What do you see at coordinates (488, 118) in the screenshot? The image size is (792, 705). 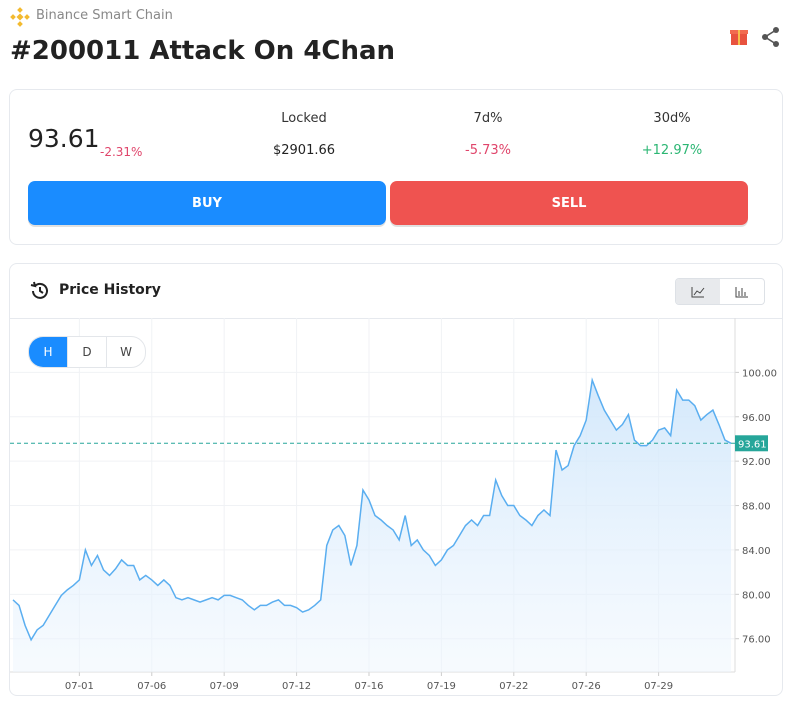 I see `d7-label: 7d%` at bounding box center [488, 118].